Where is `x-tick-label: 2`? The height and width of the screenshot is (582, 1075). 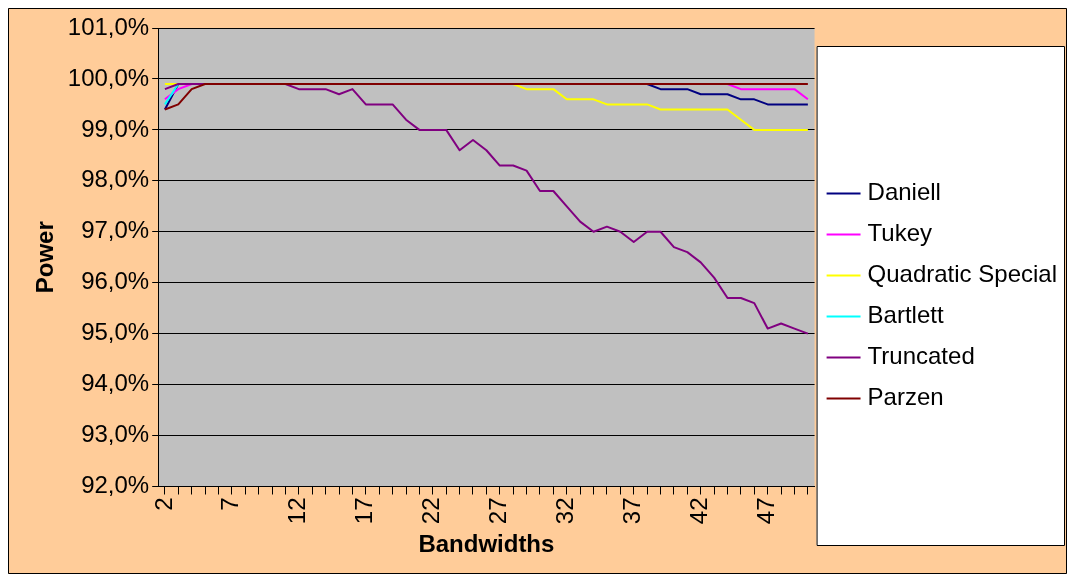
x-tick-label: 2 is located at coordinates (163, 504).